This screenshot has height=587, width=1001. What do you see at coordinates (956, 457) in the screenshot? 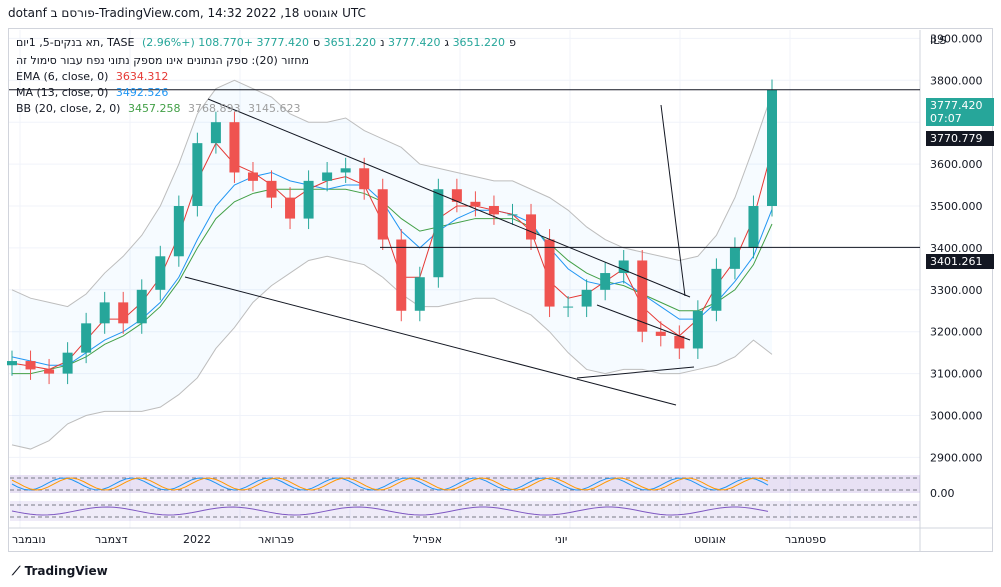
I see `price-tick-label: 2900.000` at bounding box center [956, 457].